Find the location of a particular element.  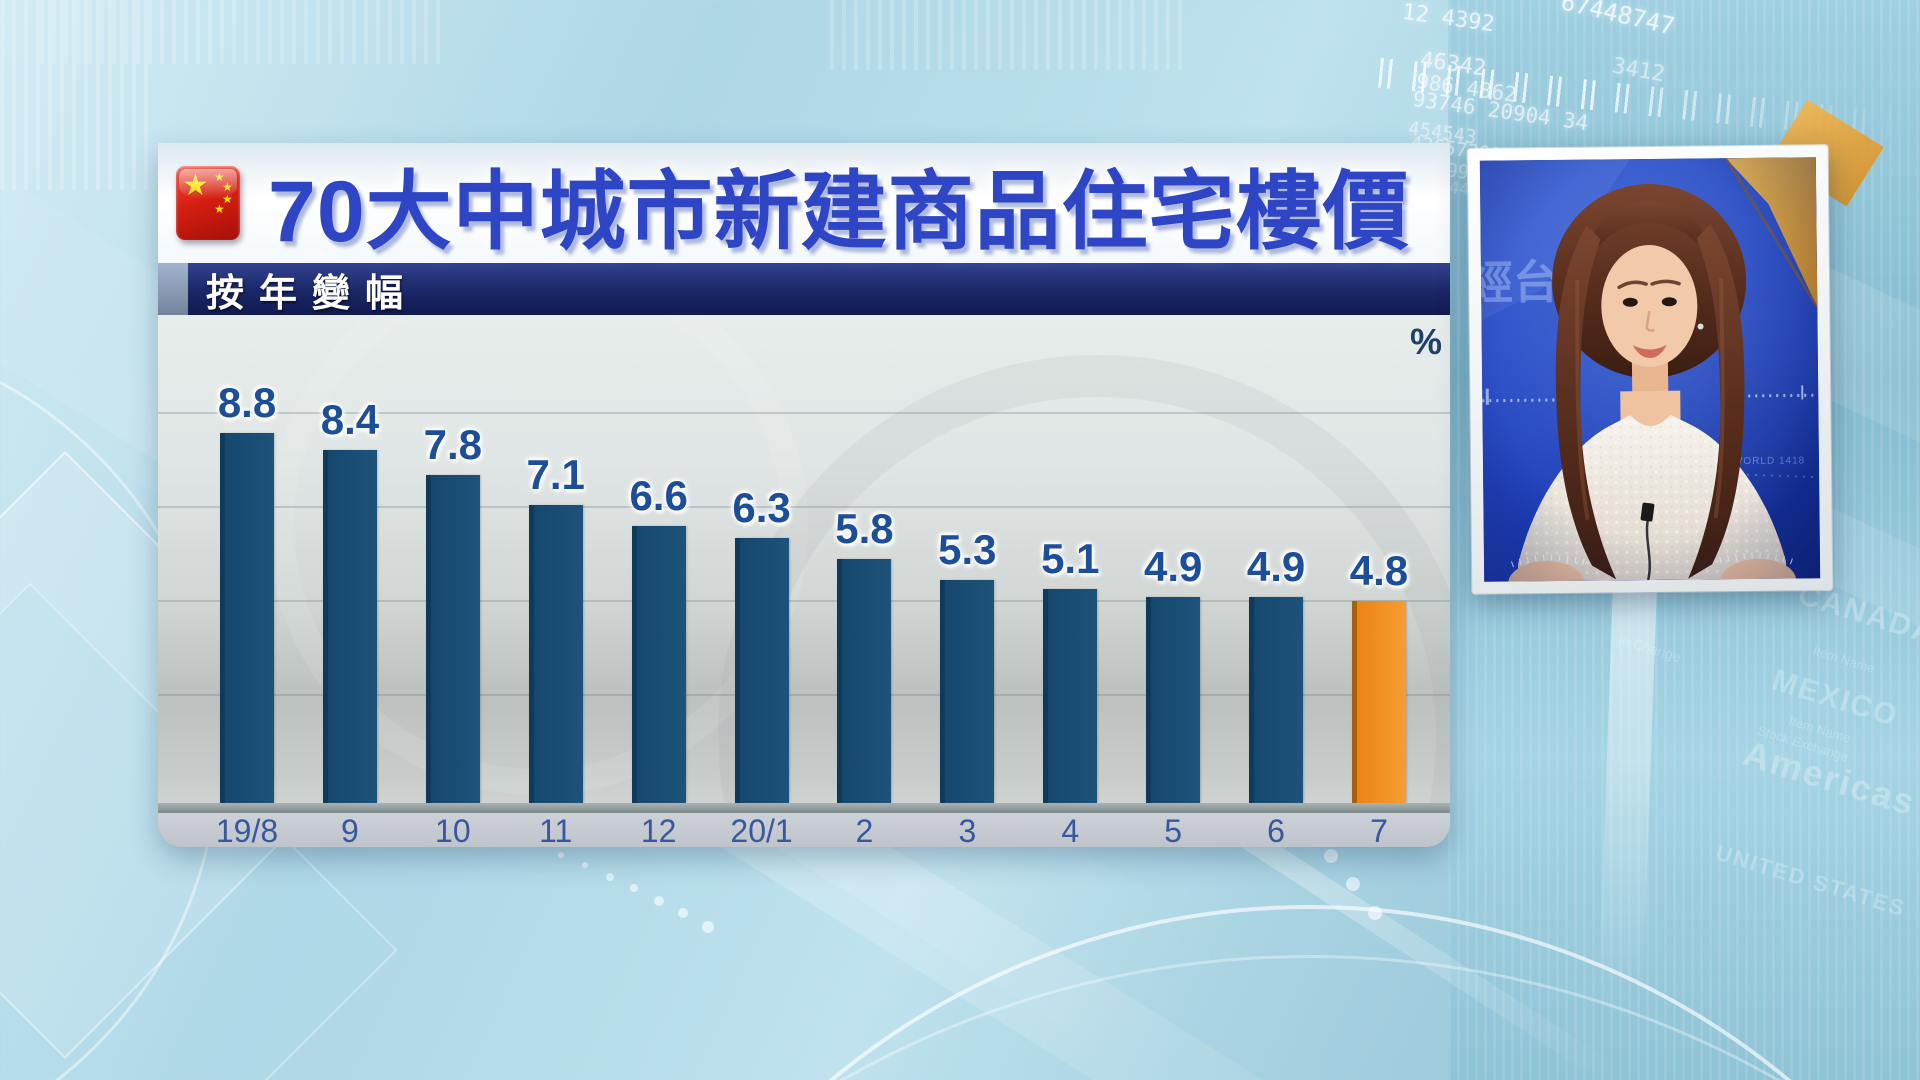

bar-column: 8.4 is located at coordinates (350, 599).